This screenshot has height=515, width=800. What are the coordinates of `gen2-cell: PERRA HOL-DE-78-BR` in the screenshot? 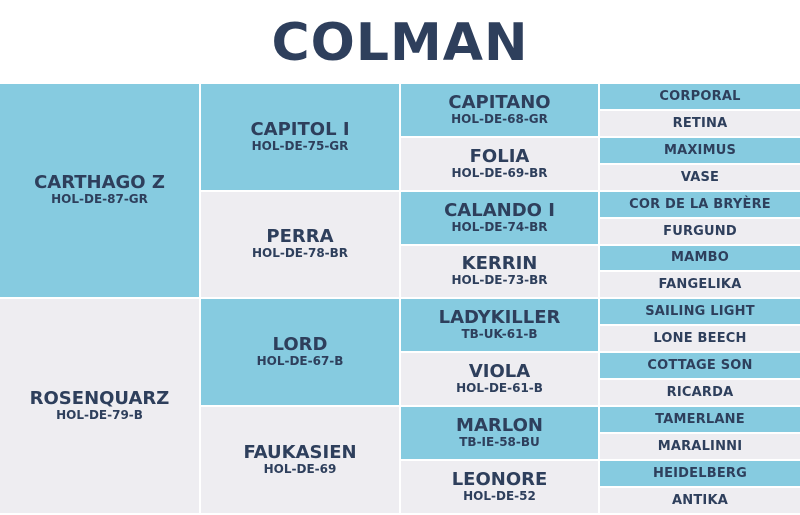 It's located at (300, 244).